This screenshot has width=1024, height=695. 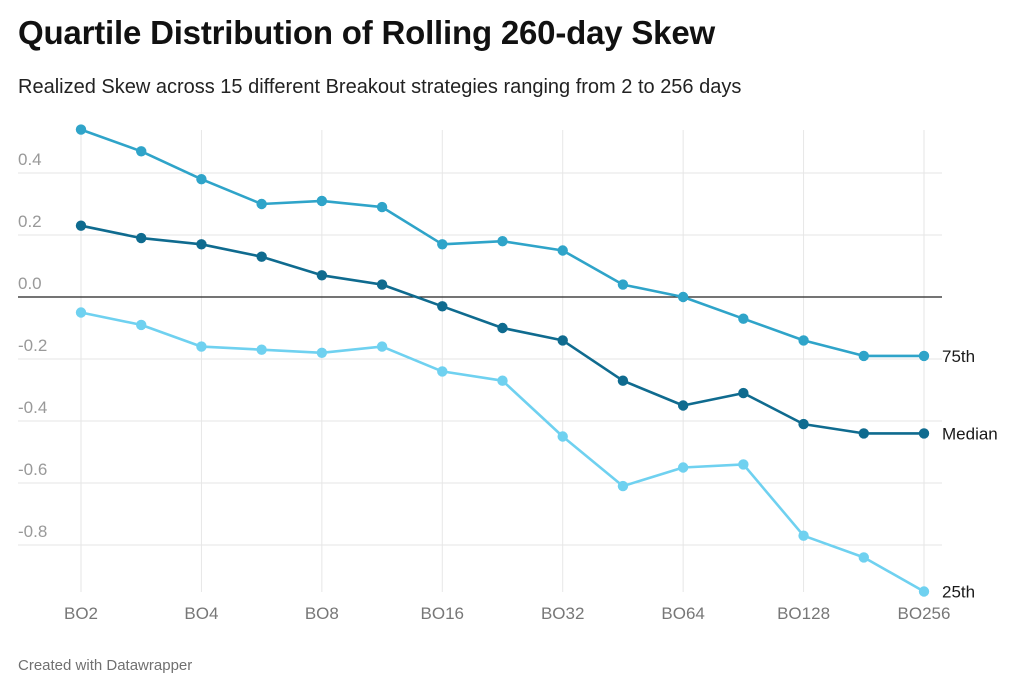 What do you see at coordinates (81, 613) in the screenshot?
I see `x-tick-label: BO2` at bounding box center [81, 613].